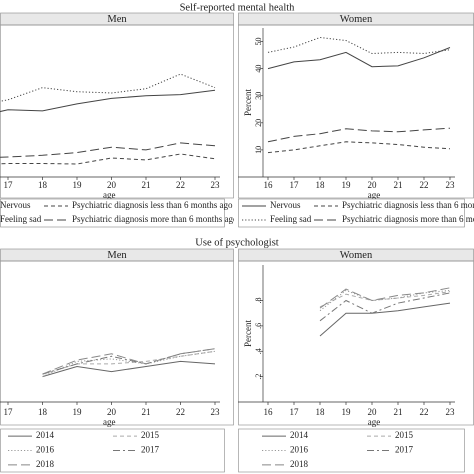  I want to click on y-tick-label: 30, so click(258, 96).